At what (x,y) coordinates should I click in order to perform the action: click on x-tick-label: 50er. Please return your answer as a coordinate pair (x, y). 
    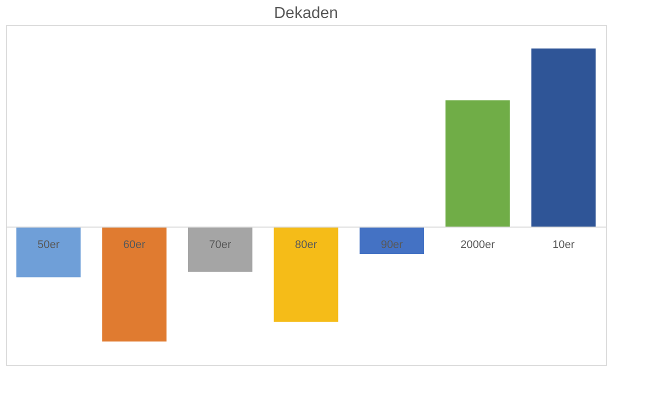
    Looking at the image, I should click on (48, 245).